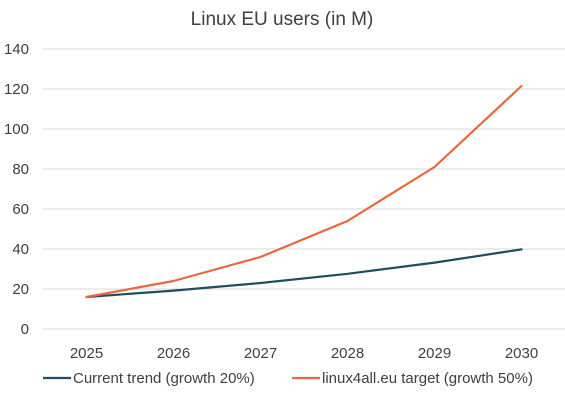 The height and width of the screenshot is (401, 565). Describe the element at coordinates (20, 209) in the screenshot. I see `y-tick-label: 60` at that location.